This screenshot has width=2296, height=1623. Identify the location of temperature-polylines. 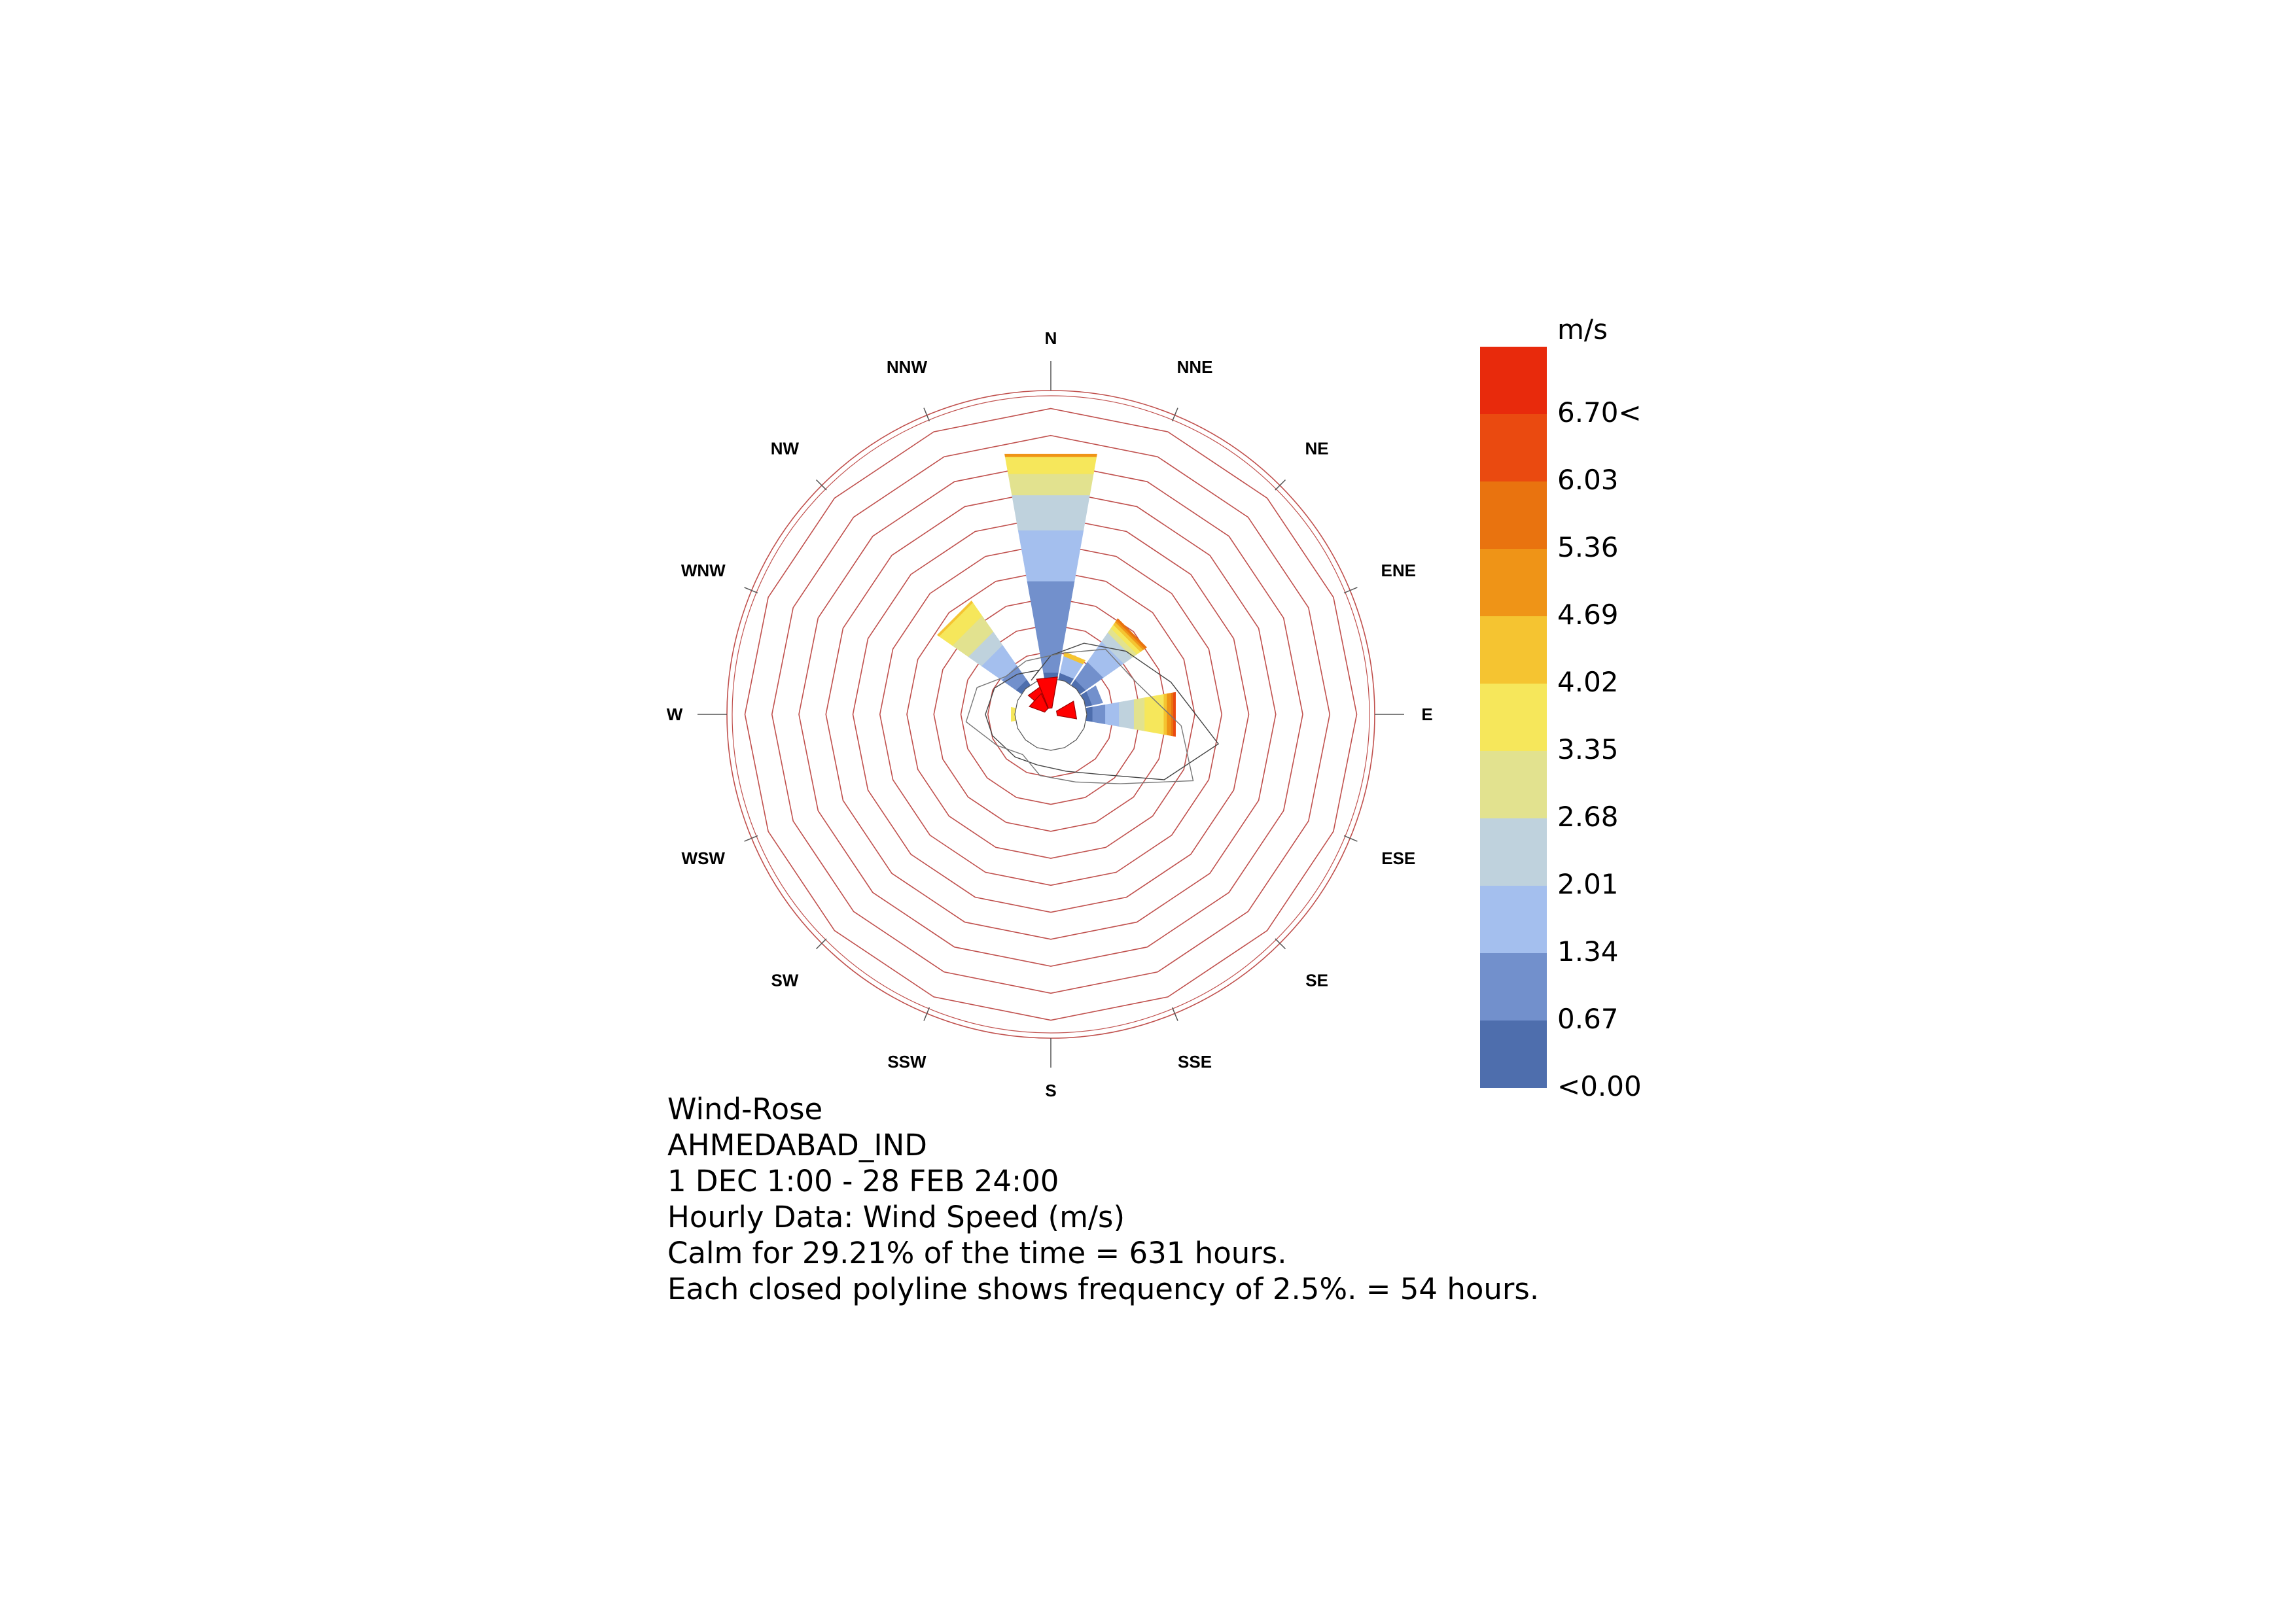
(1092, 713).